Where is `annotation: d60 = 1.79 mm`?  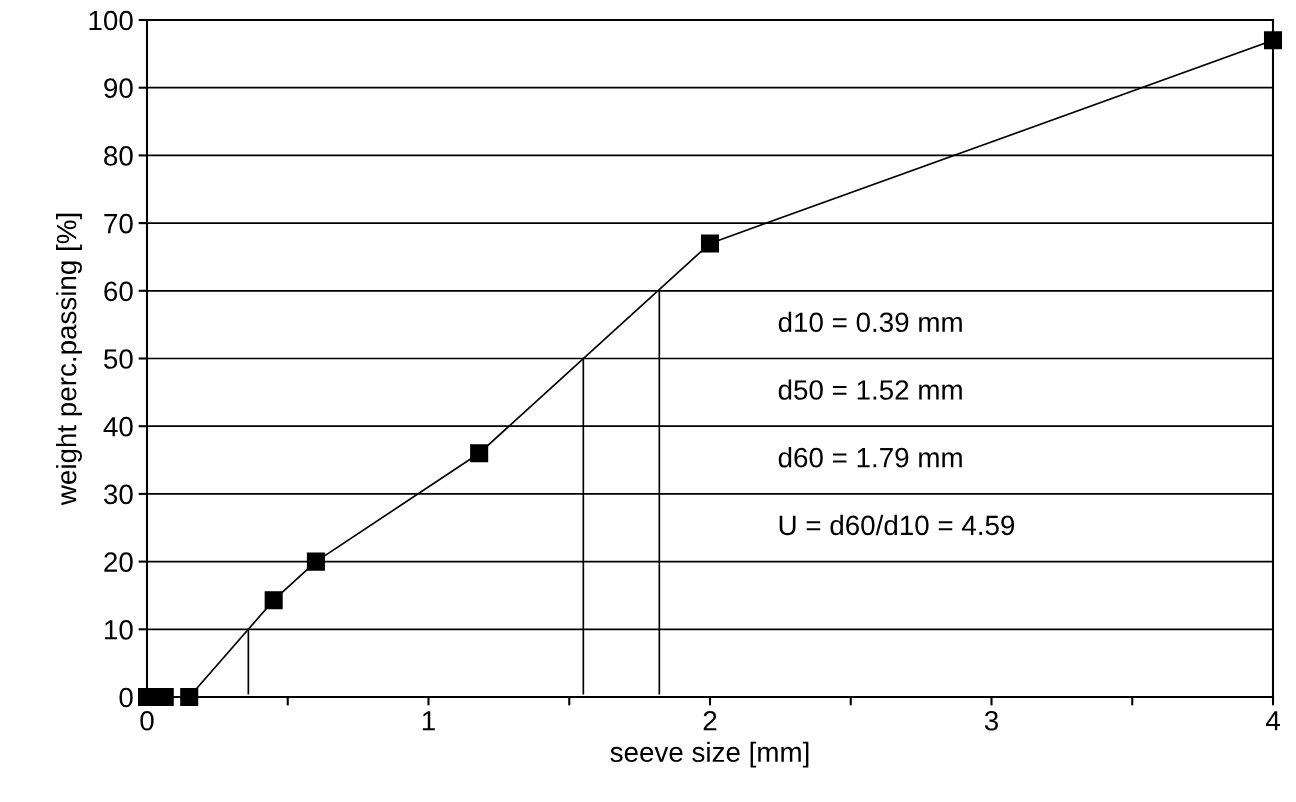
annotation: d60 = 1.79 mm is located at coordinates (870, 457).